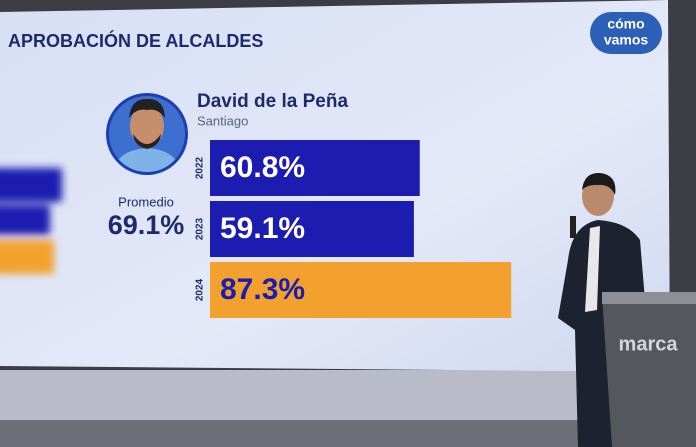 This screenshot has width=696, height=447. Describe the element at coordinates (626, 40) in the screenshot. I see `logo-text: vamos` at that location.